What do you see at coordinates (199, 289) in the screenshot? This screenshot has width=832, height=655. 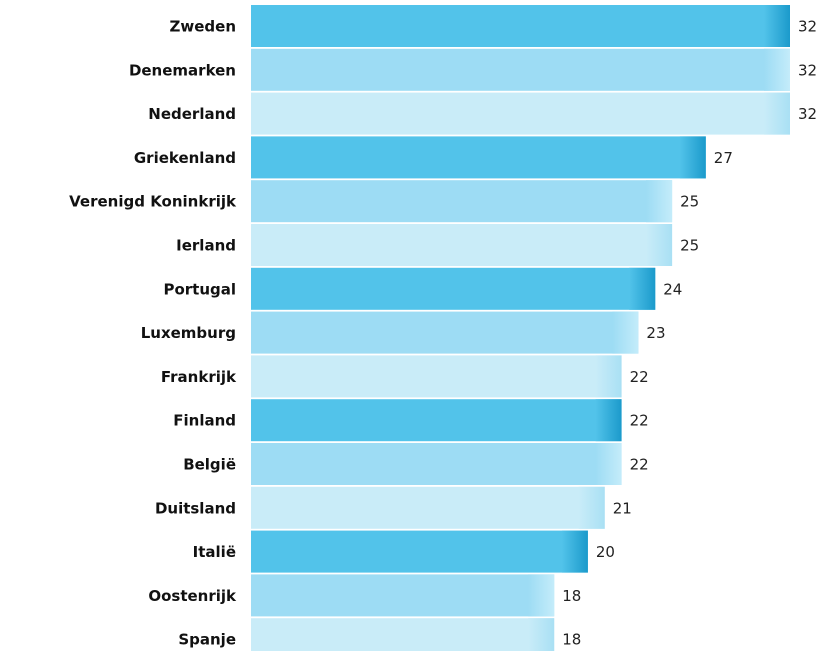 I see `category-label: Portugal` at bounding box center [199, 289].